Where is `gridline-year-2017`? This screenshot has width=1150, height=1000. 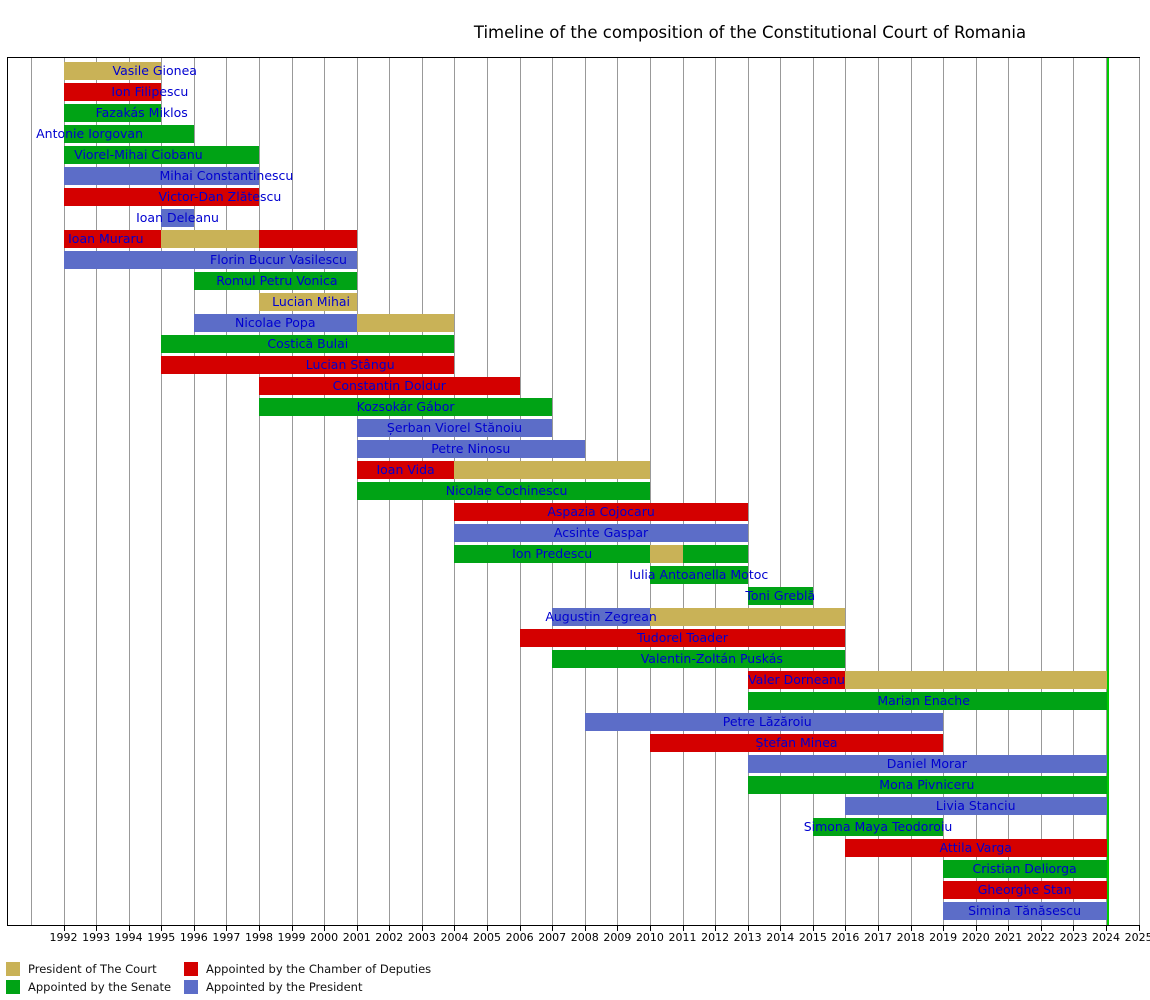
gridline-year-2017 is located at coordinates (878, 491).